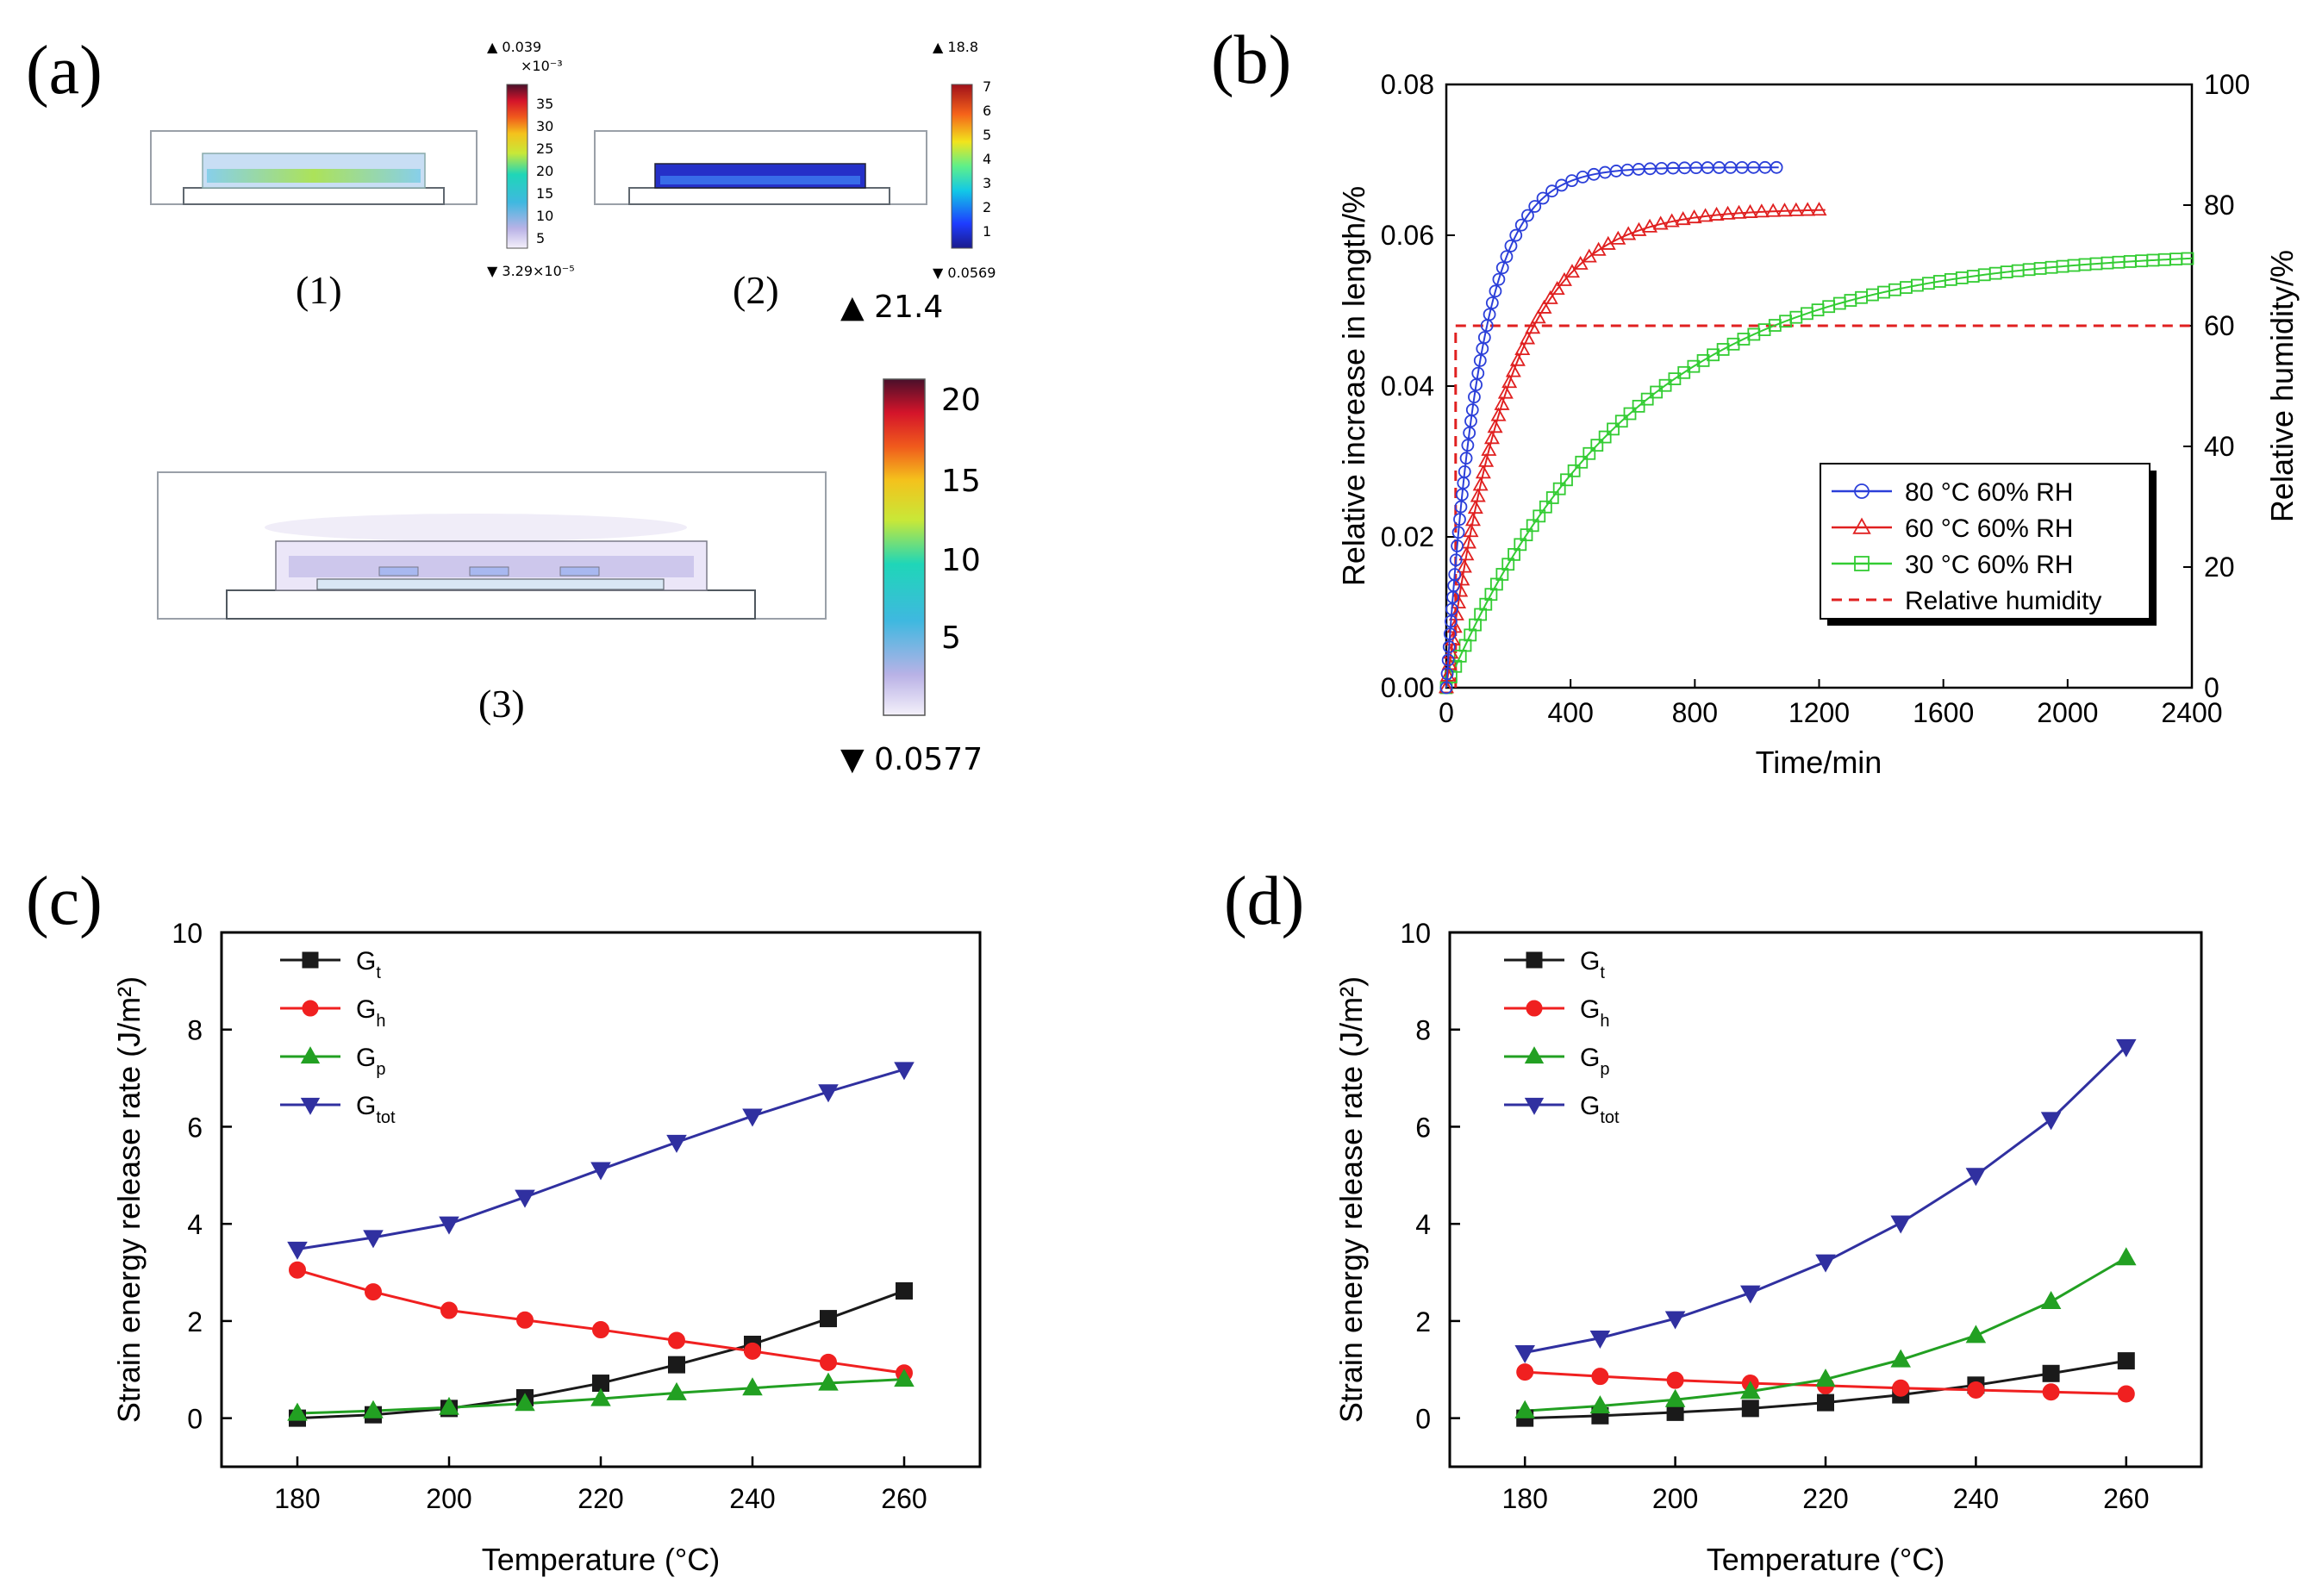  Describe the element at coordinates (1423, 1224) in the screenshot. I see `chart-d-ytick-label: 4` at that location.